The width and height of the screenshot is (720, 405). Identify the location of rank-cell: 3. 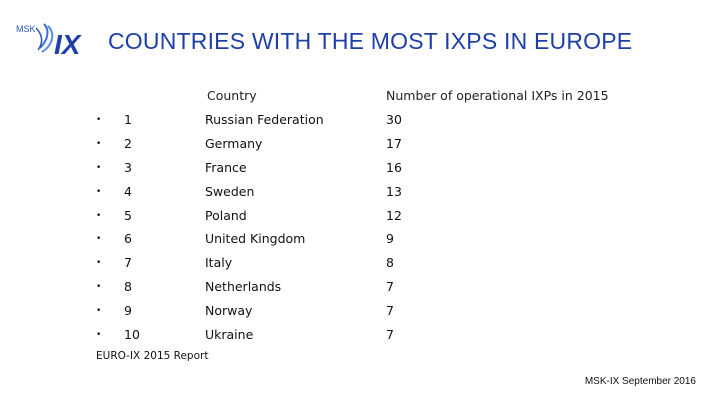
(128, 167).